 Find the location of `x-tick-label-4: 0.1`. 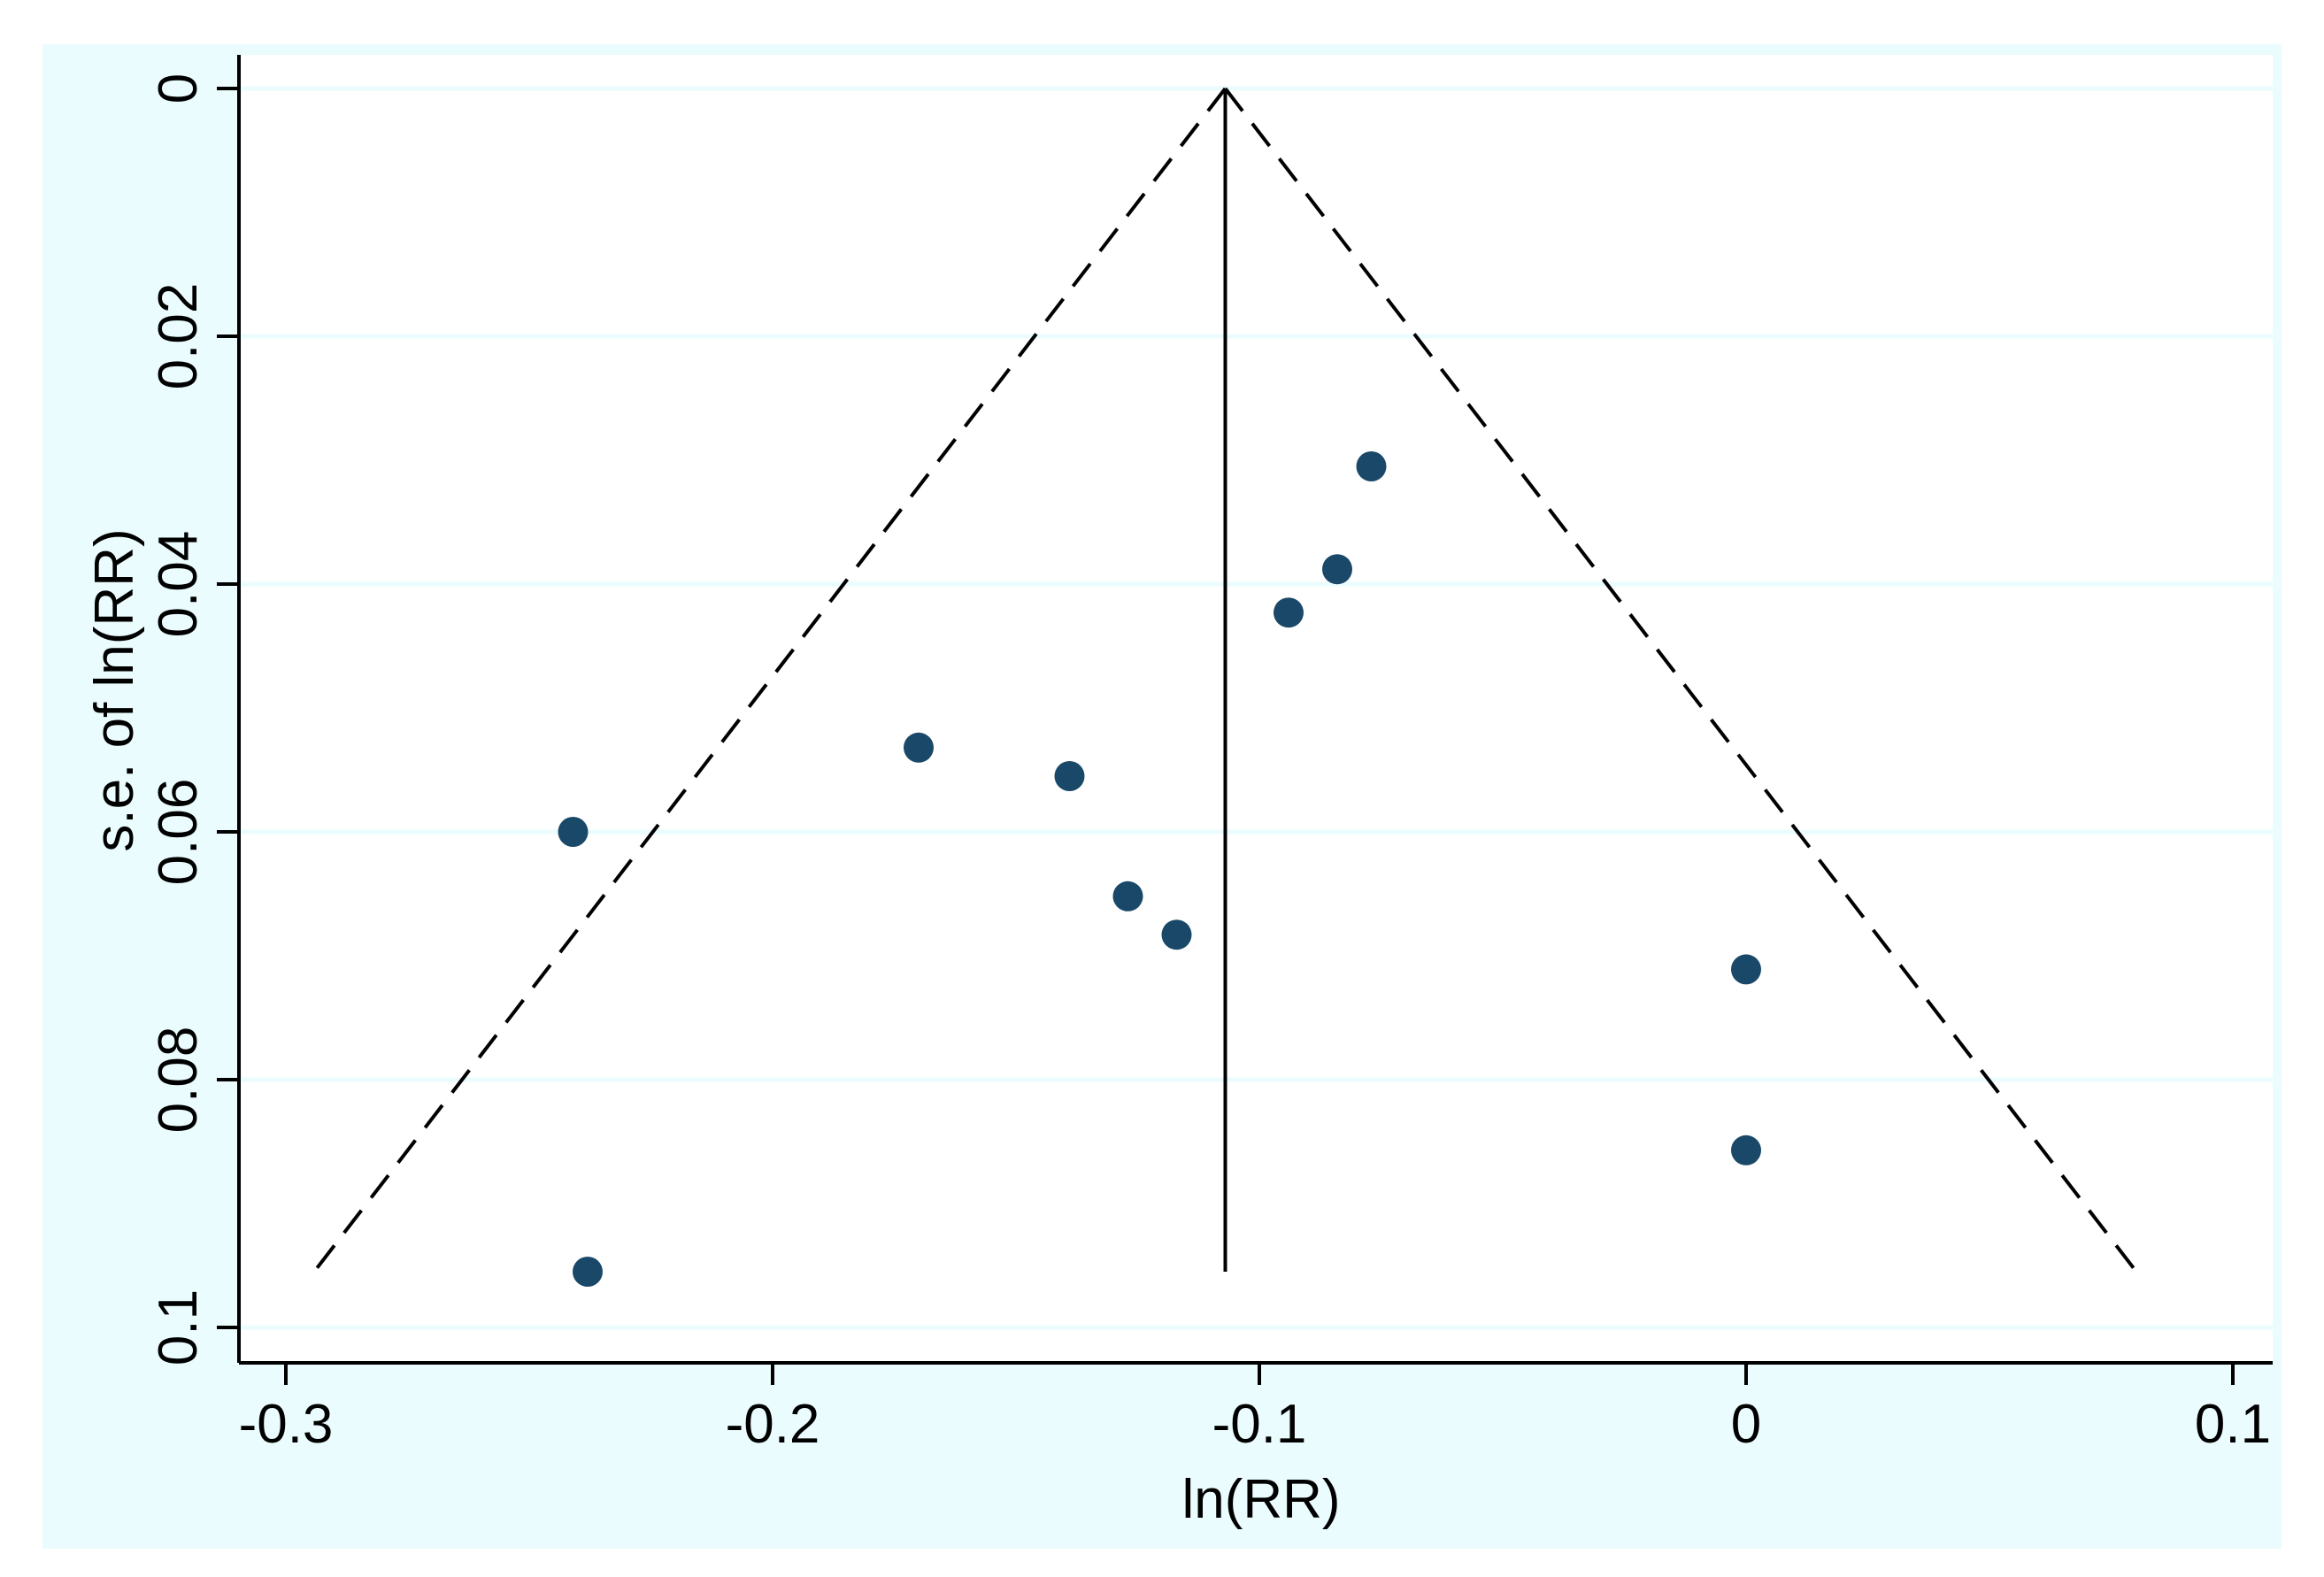

x-tick-label-4: 0.1 is located at coordinates (2233, 1424).